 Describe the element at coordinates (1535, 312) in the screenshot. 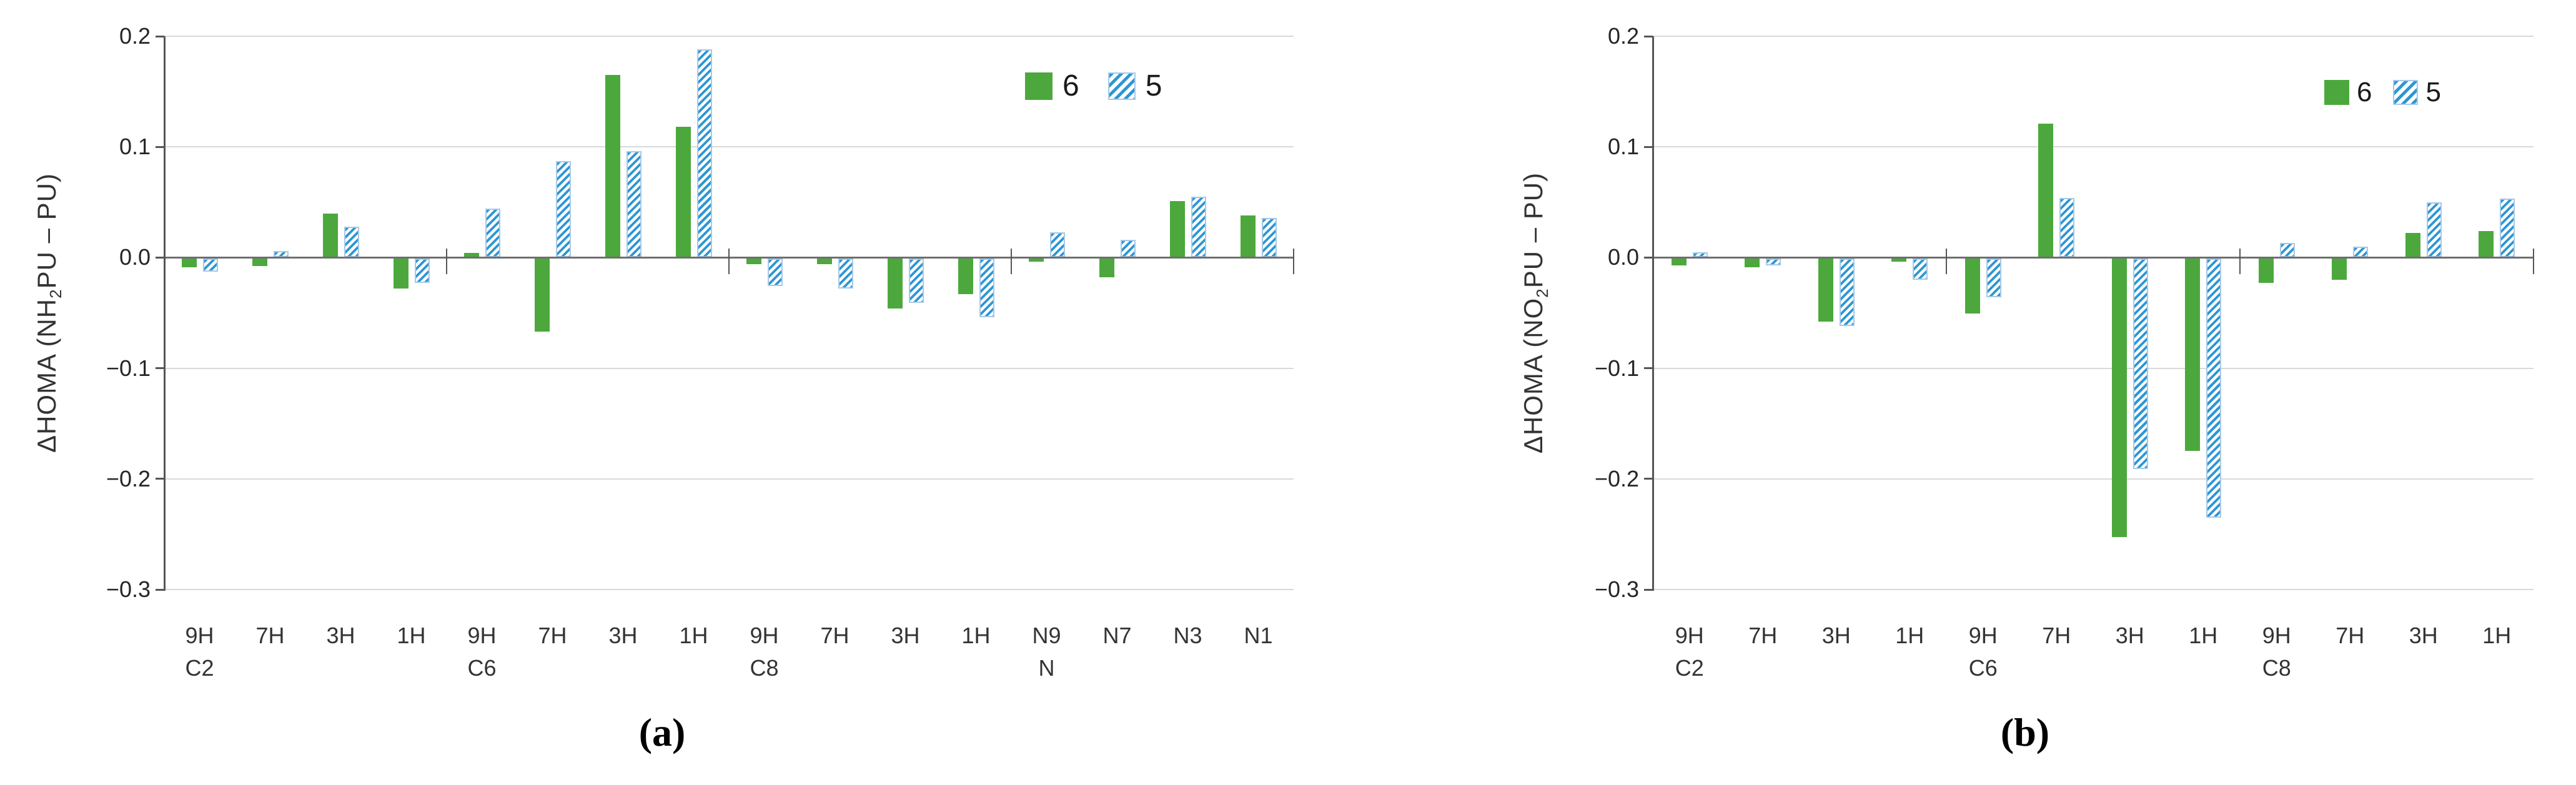

I see `y-axis-title-b: ΔHOMA (NO2PU – PU)` at that location.